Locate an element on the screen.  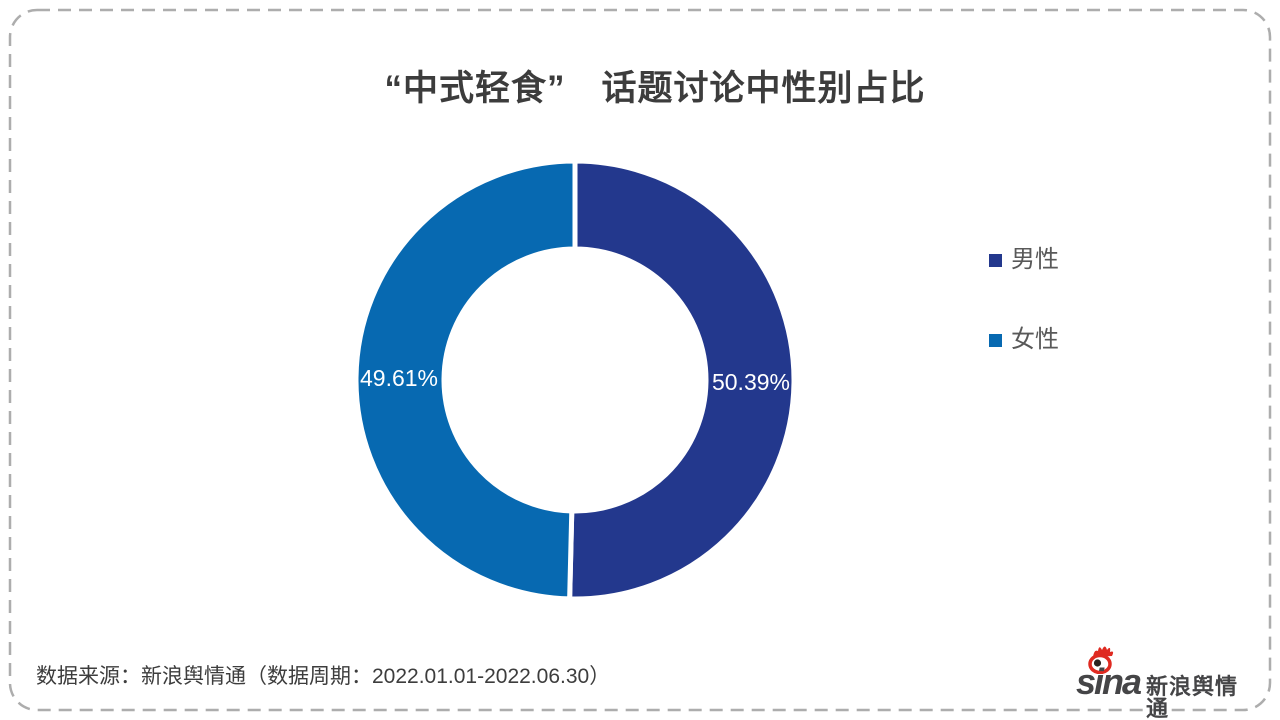
slice-percent-label-0: 50.39% is located at coordinates (751, 382).